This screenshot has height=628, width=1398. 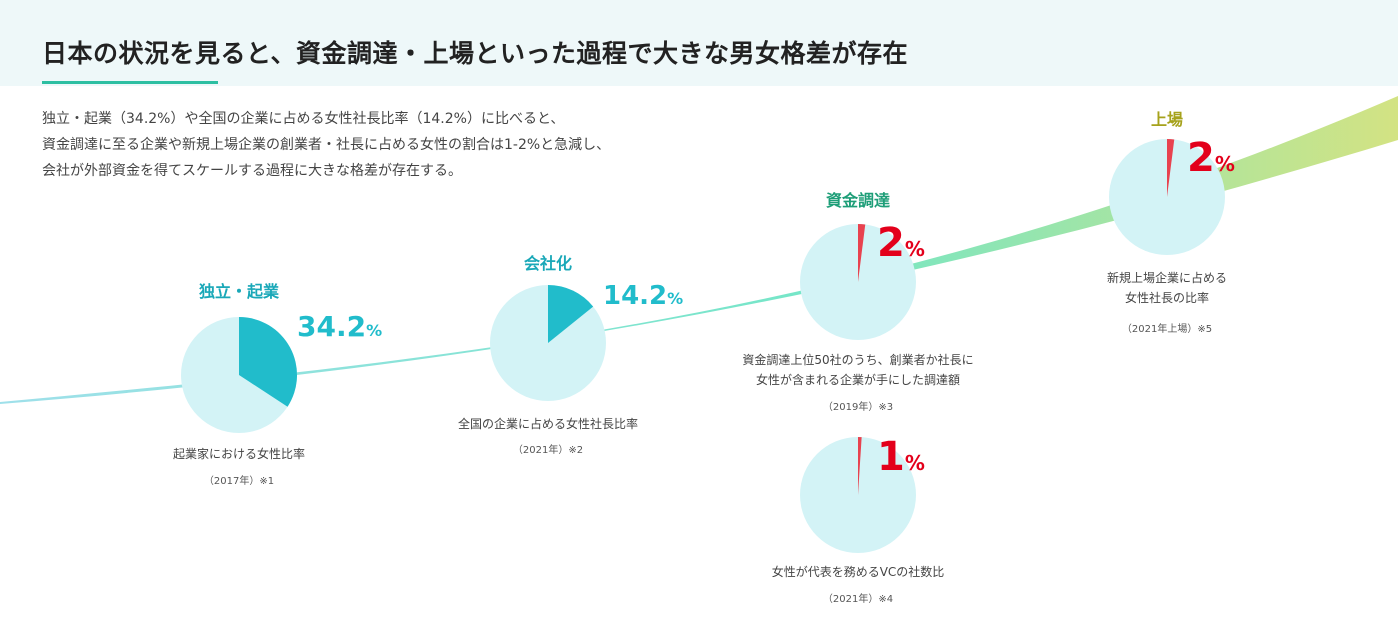 What do you see at coordinates (858, 599) in the screenshot?
I see `note-vc: （2021年）※4` at bounding box center [858, 599].